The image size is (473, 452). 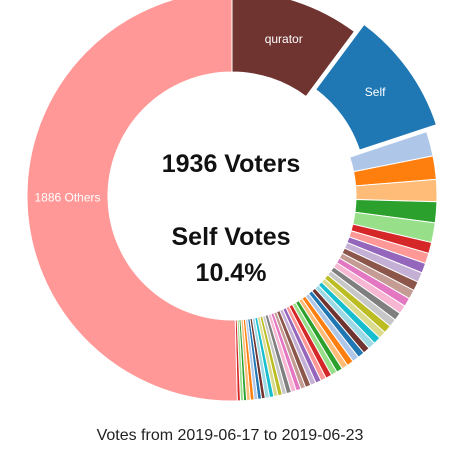 I want to click on center-subtitle-line1: Self Votes, so click(x=230, y=237).